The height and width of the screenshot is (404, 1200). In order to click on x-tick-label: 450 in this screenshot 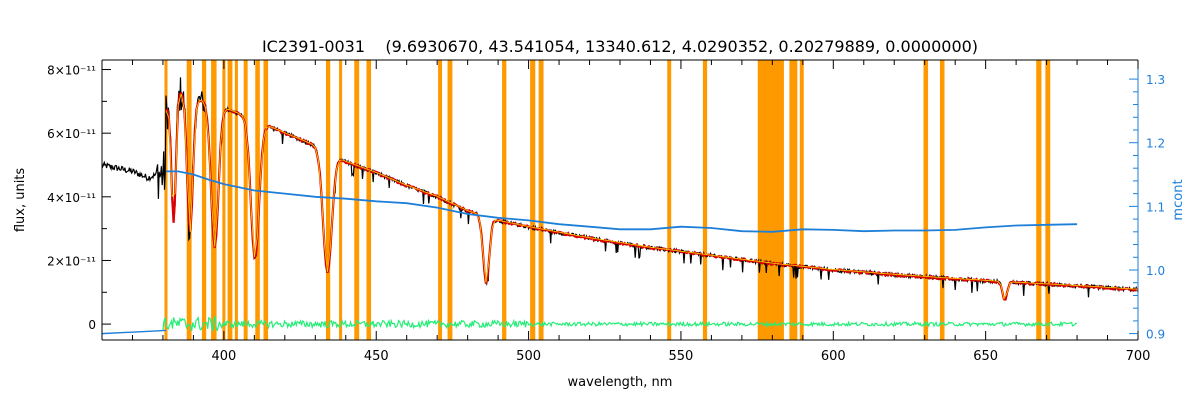, I will do `click(376, 356)`.